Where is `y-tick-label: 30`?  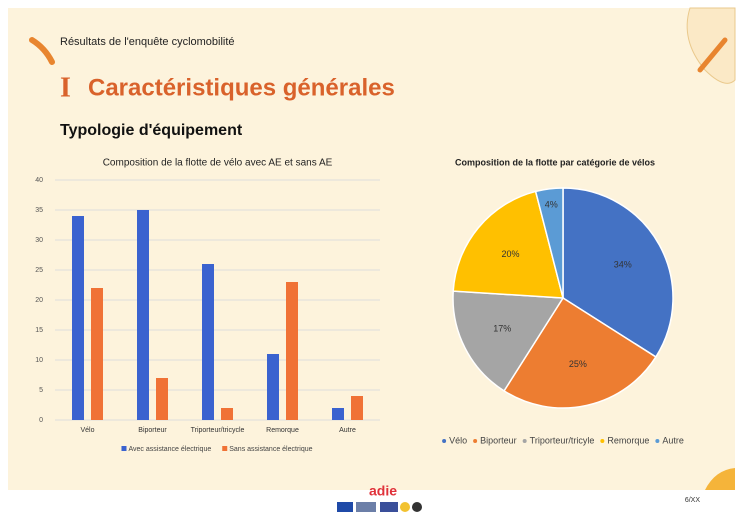 y-tick-label: 30 is located at coordinates (39, 240).